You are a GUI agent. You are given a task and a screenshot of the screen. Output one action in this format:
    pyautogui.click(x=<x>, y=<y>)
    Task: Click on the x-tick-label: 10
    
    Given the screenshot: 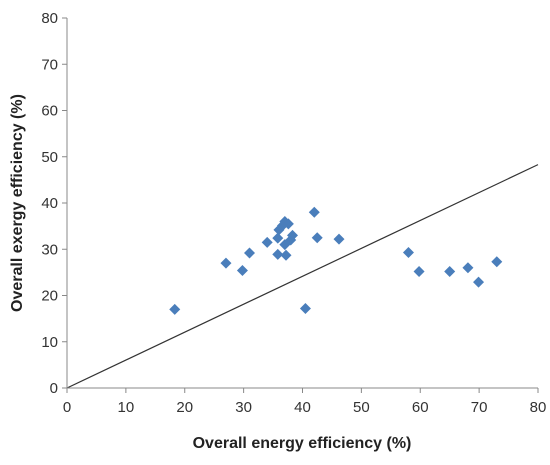 What is the action you would take?
    pyautogui.click(x=126, y=407)
    